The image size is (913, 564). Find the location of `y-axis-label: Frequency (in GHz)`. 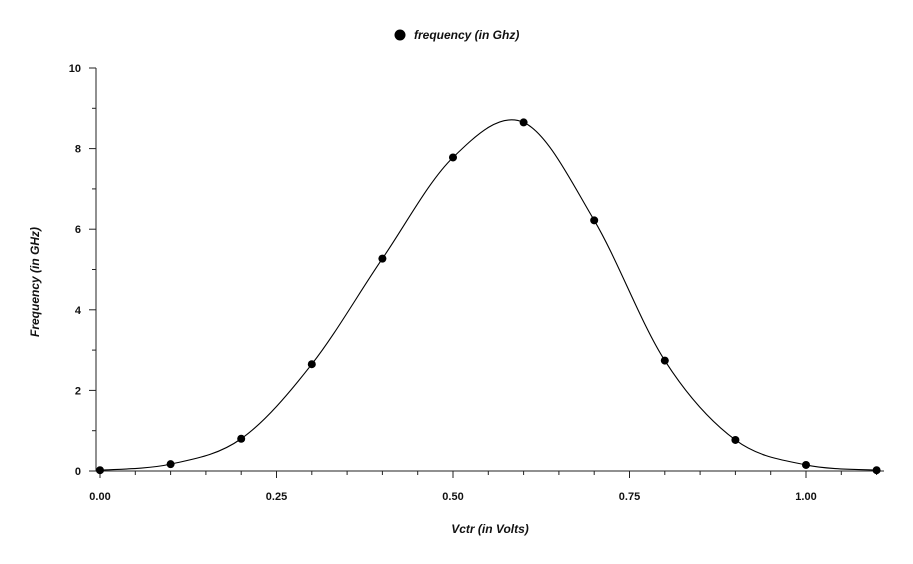

y-axis-label: Frequency (in GHz) is located at coordinates (35, 282).